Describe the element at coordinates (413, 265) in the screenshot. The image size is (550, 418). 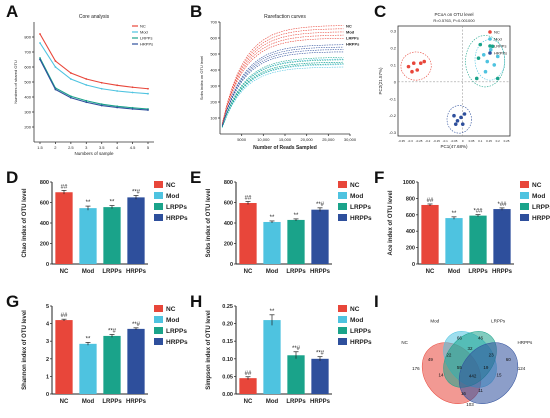
I see `y-tick-label: 0` at that location.